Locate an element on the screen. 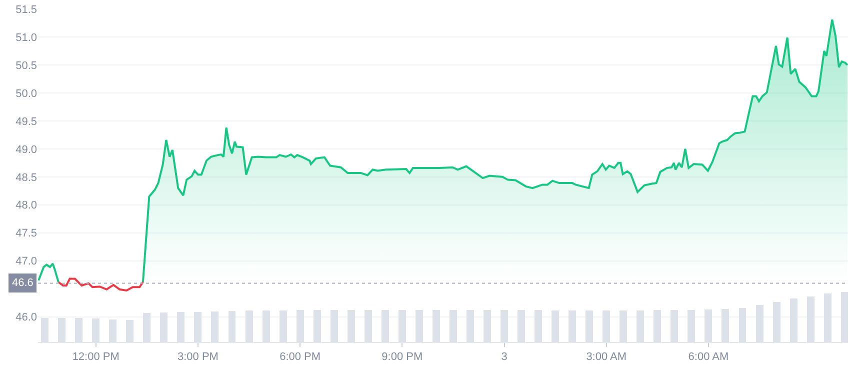 The image size is (850, 366). y-tick-label: 48.5 is located at coordinates (26, 178).